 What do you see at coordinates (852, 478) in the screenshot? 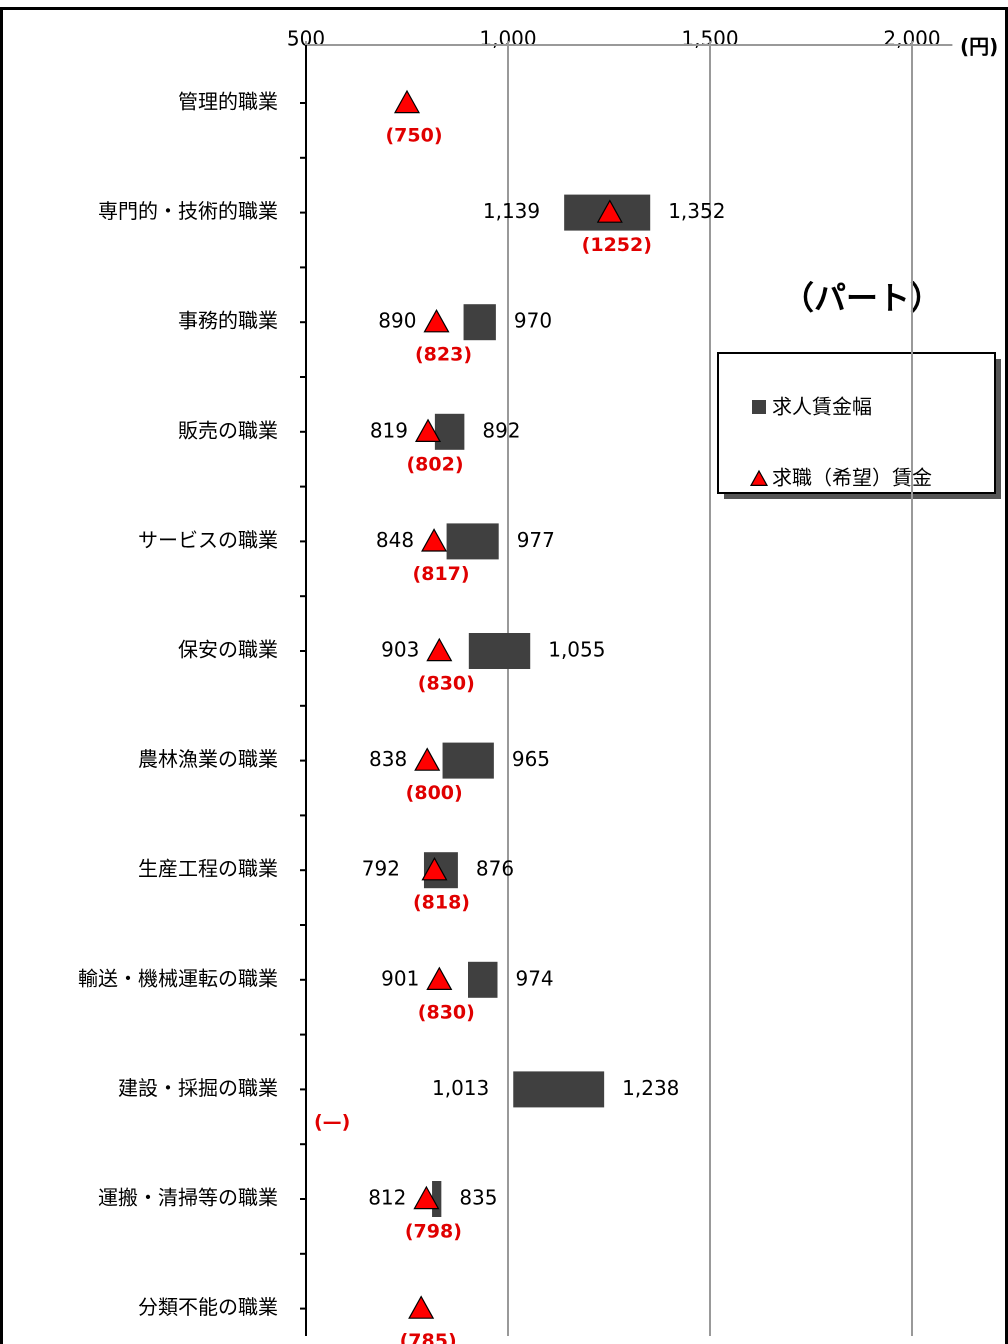
I see `legend-label: 求職（希望）賃金` at bounding box center [852, 478].